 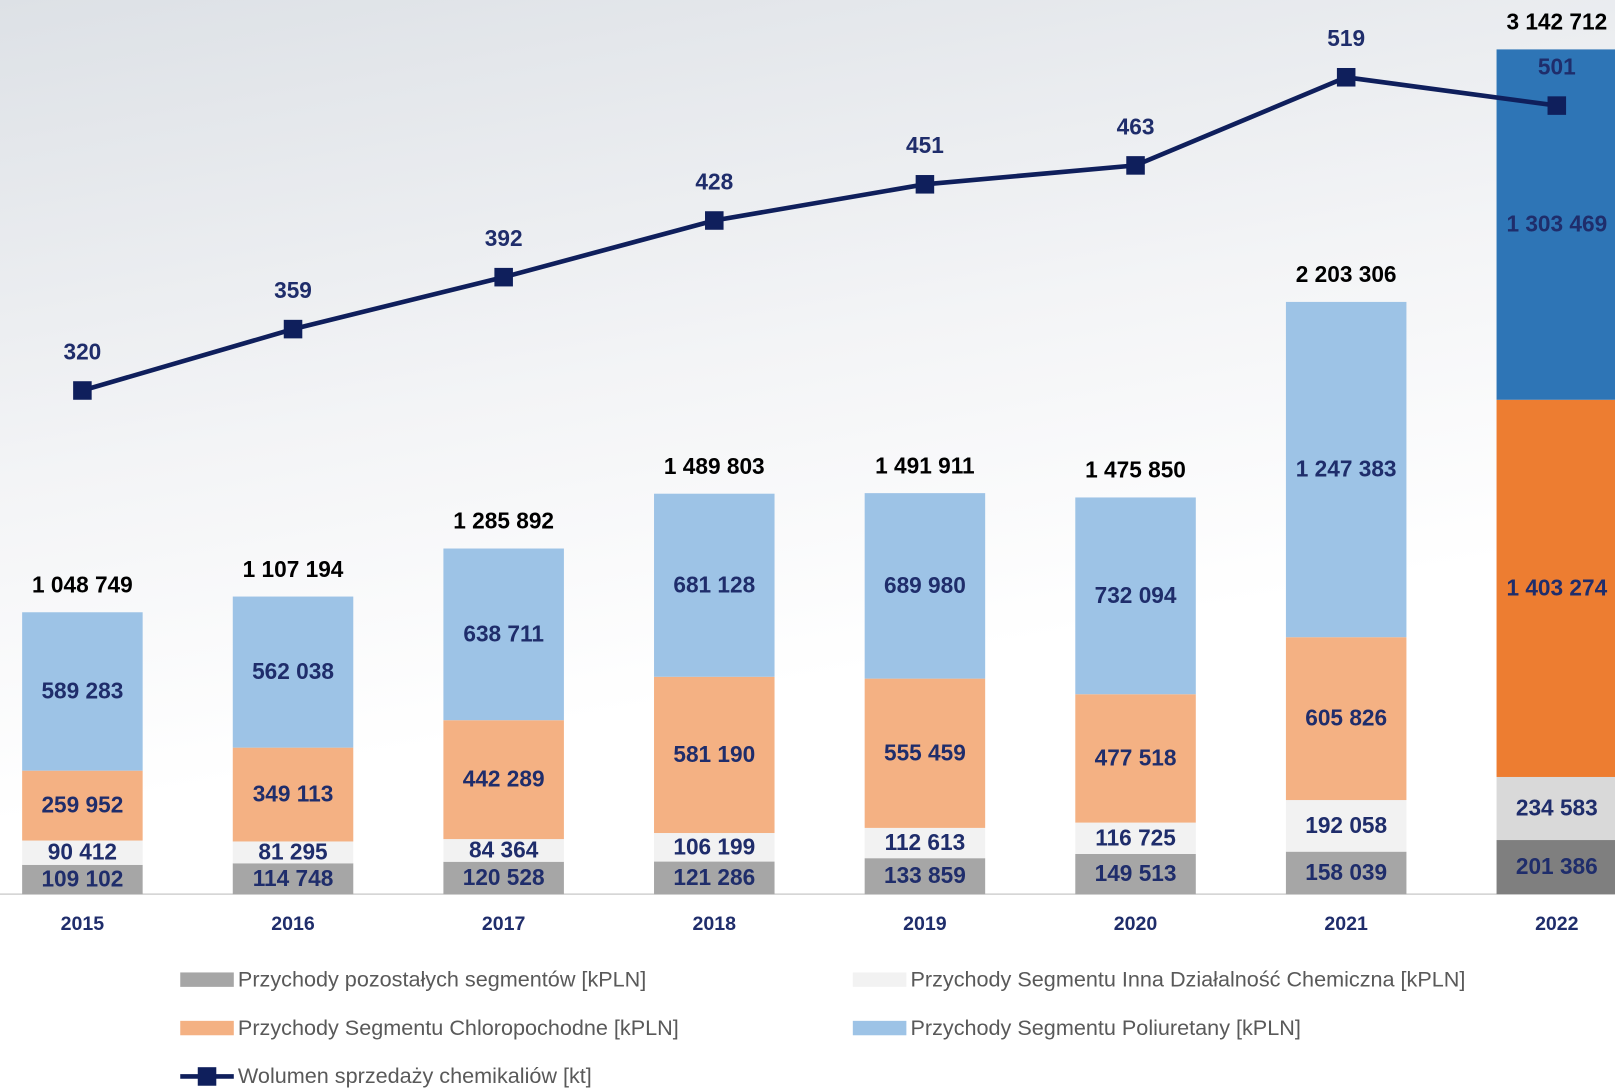 I want to click on data-label: 234 583, so click(x=1557, y=808).